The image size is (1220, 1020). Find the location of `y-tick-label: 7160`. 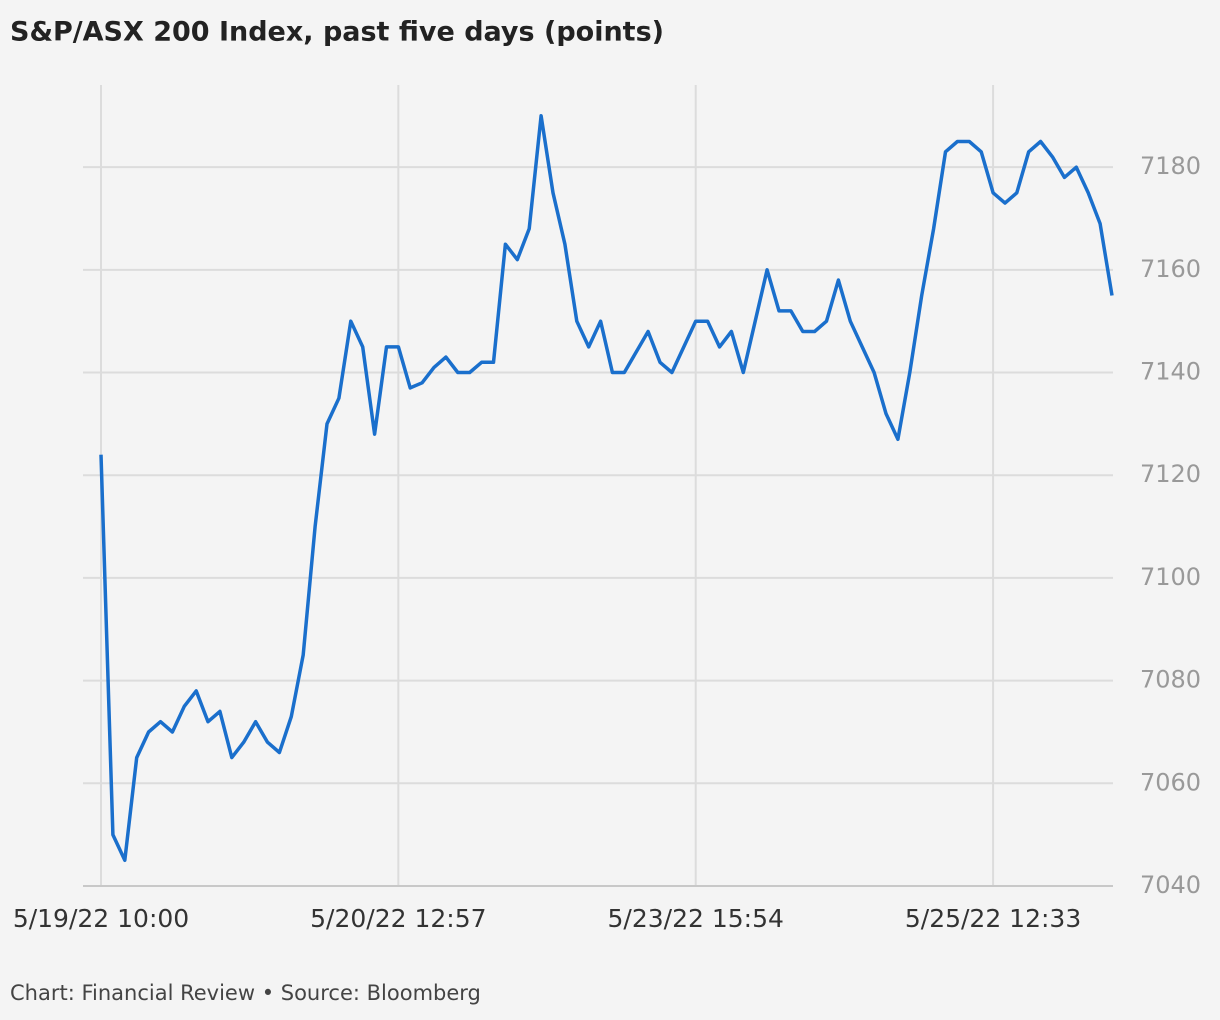

y-tick-label: 7160 is located at coordinates (1170, 269).